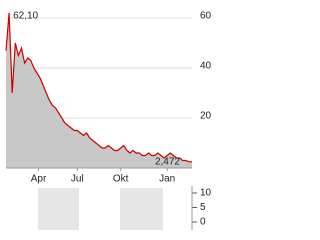 The height and width of the screenshot is (240, 320). What do you see at coordinates (206, 116) in the screenshot?
I see `y-tick-label: 20` at bounding box center [206, 116].